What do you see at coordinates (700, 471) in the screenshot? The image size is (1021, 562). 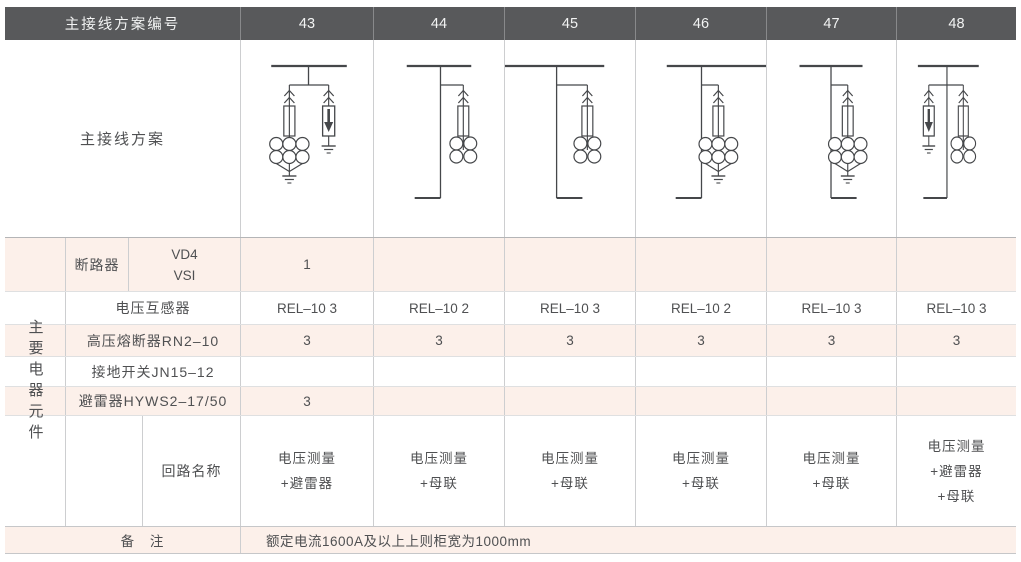 I see `circuit-name-value-46: 电压测量 +母联` at bounding box center [700, 471].